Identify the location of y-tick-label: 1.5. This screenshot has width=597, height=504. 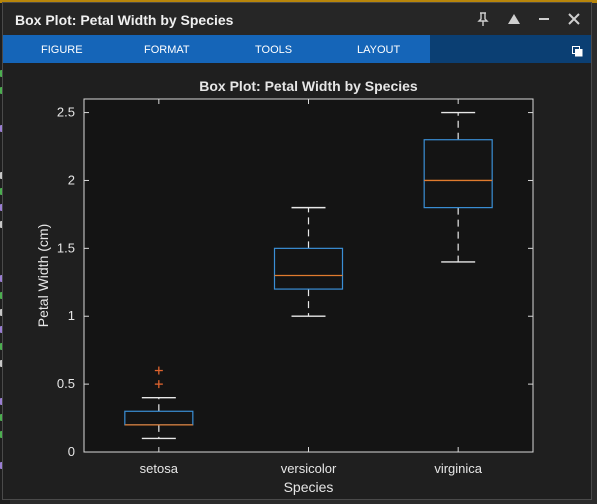
(66, 247).